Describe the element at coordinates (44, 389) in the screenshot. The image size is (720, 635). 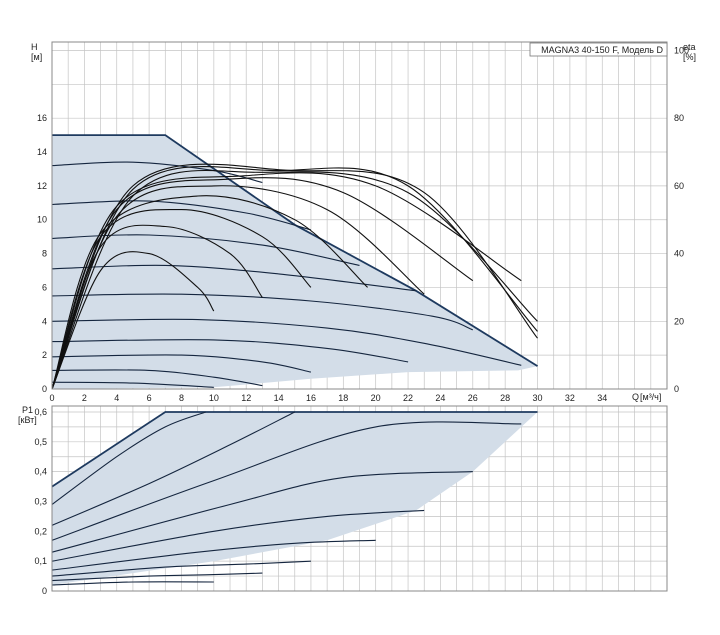
I see `head-tick-label: 0` at that location.